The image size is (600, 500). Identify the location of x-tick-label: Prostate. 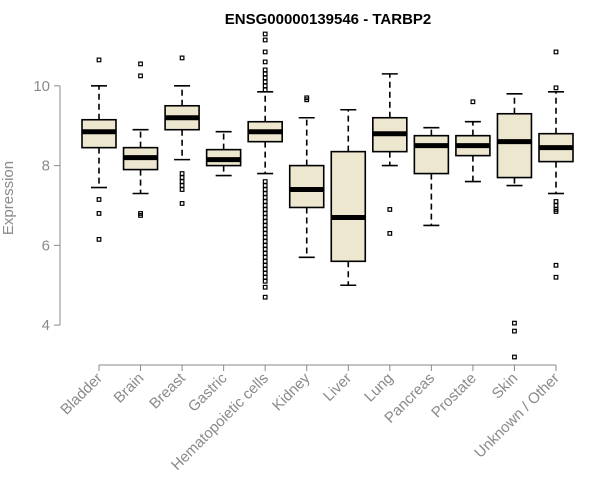
(454, 396).